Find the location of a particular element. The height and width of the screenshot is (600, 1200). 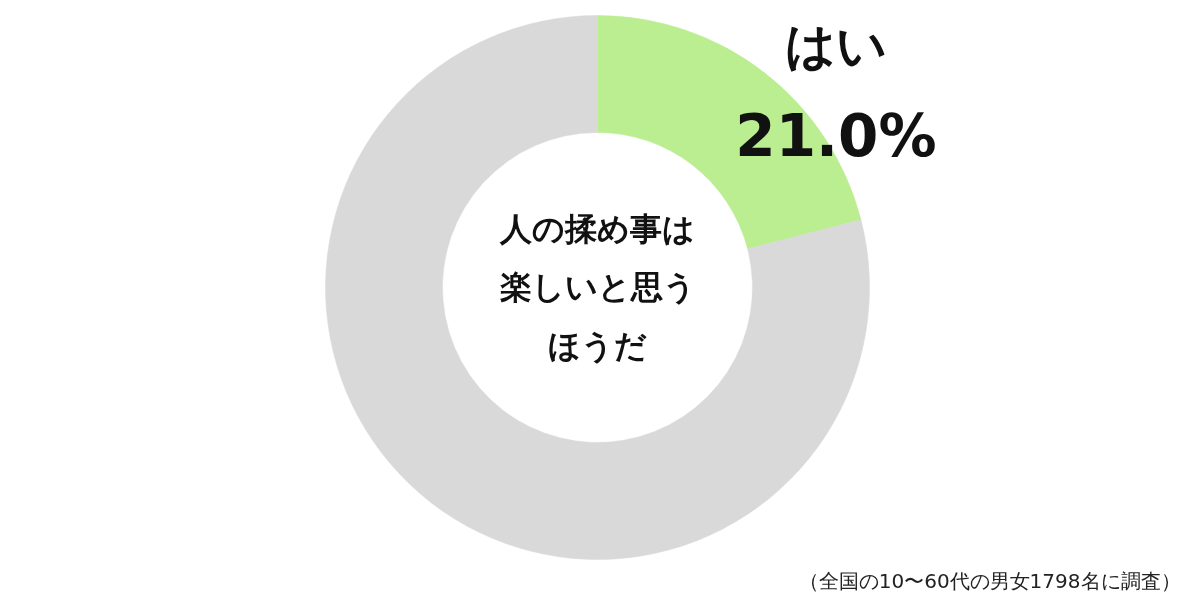

text: （全国の10〜60代の男女1798名に調査） is located at coordinates (989, 580).